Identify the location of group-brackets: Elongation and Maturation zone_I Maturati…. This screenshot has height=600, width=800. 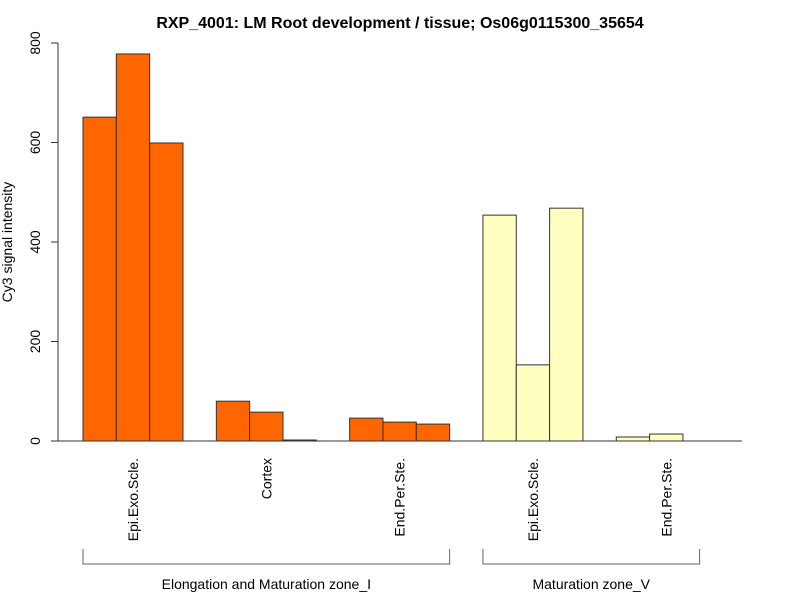
(391, 570).